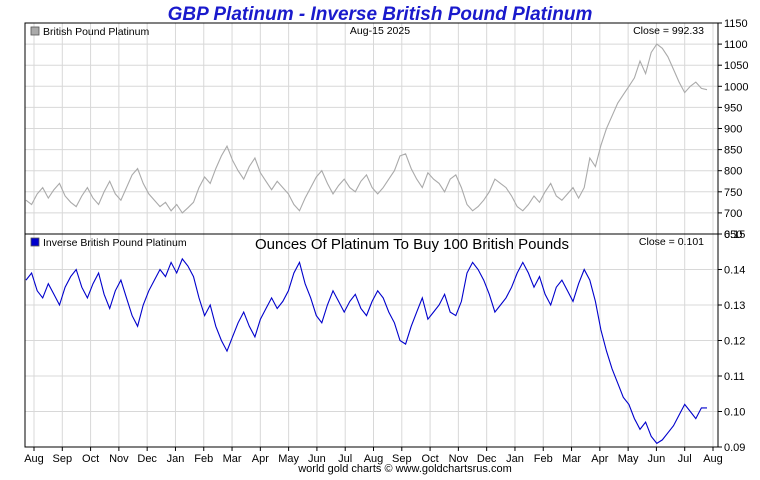 This screenshot has width=760, height=480. I want to click on y-tick-label: 950, so click(733, 108).